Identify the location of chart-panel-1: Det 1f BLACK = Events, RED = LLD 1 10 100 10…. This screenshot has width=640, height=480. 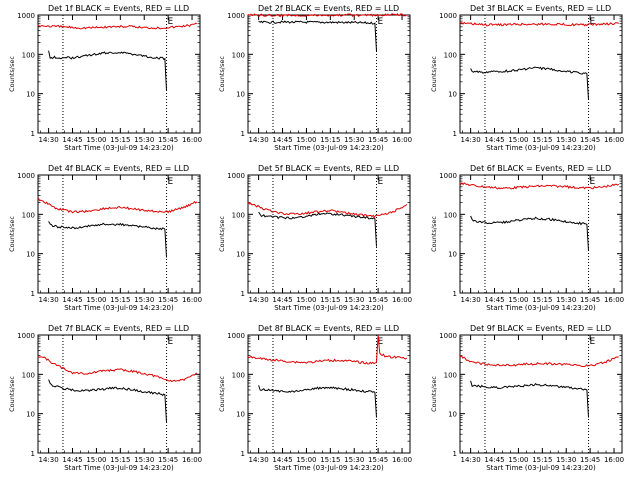
(105, 78).